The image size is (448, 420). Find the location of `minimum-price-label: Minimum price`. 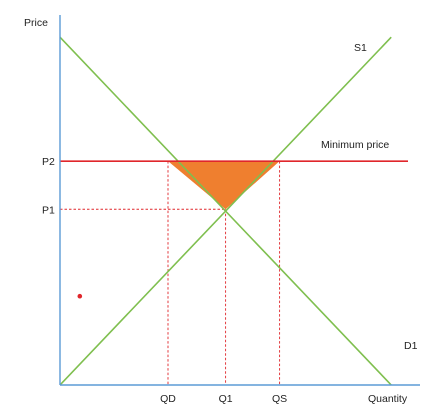

minimum-price-label: Minimum price is located at coordinates (355, 145).